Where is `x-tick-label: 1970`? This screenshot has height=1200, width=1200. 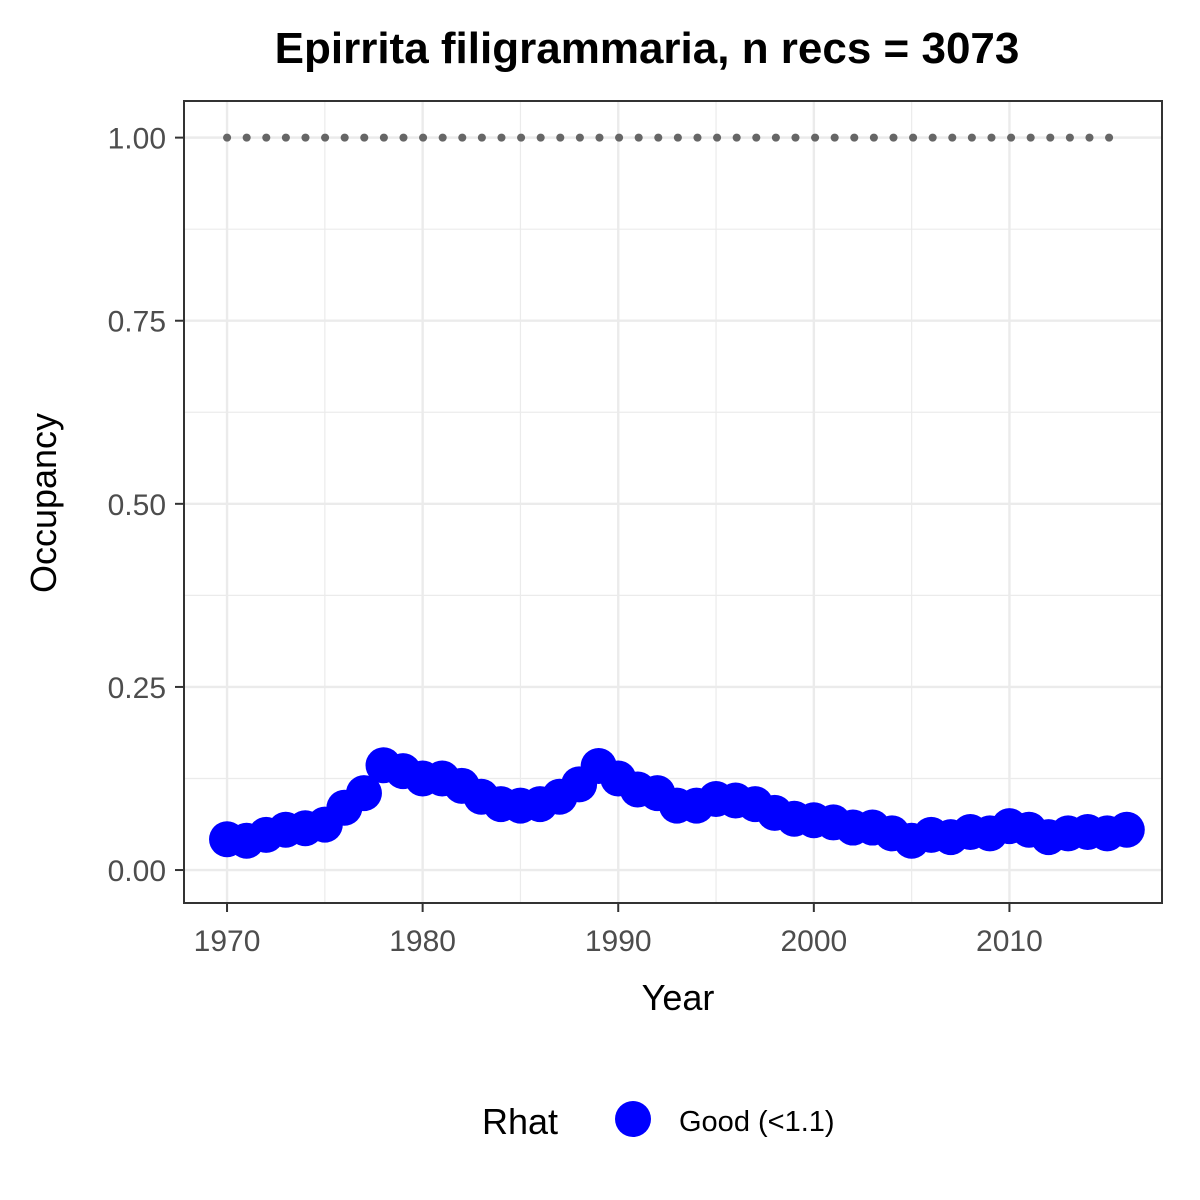 x-tick-label: 1970 is located at coordinates (227, 941).